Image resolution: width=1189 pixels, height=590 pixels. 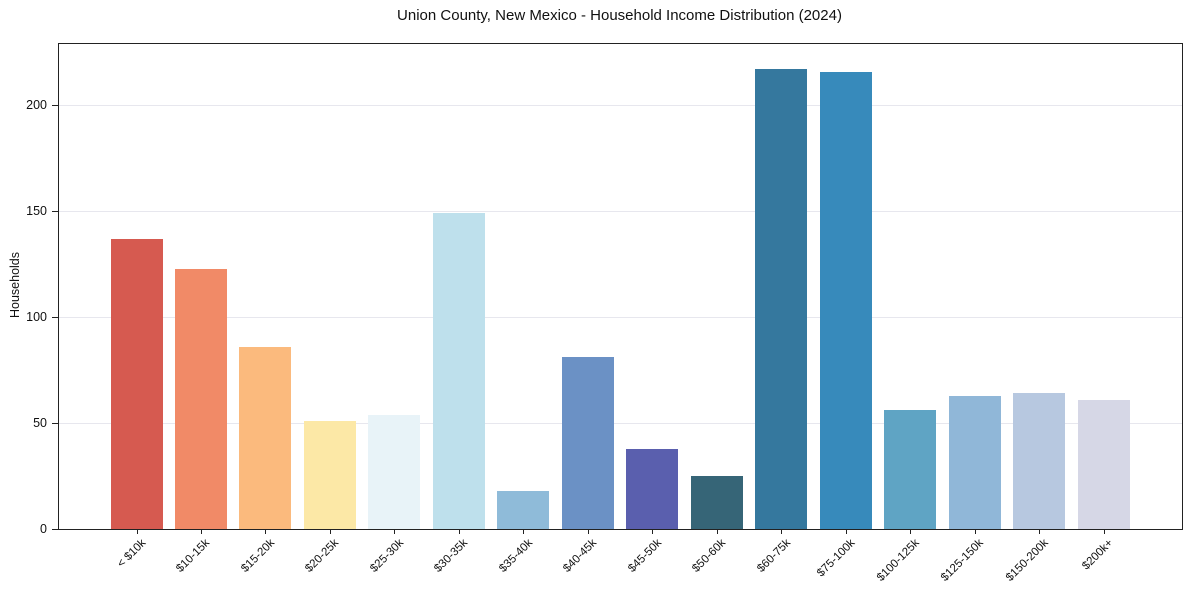 I want to click on x-tick-label: $150-200k, so click(x=1027, y=560).